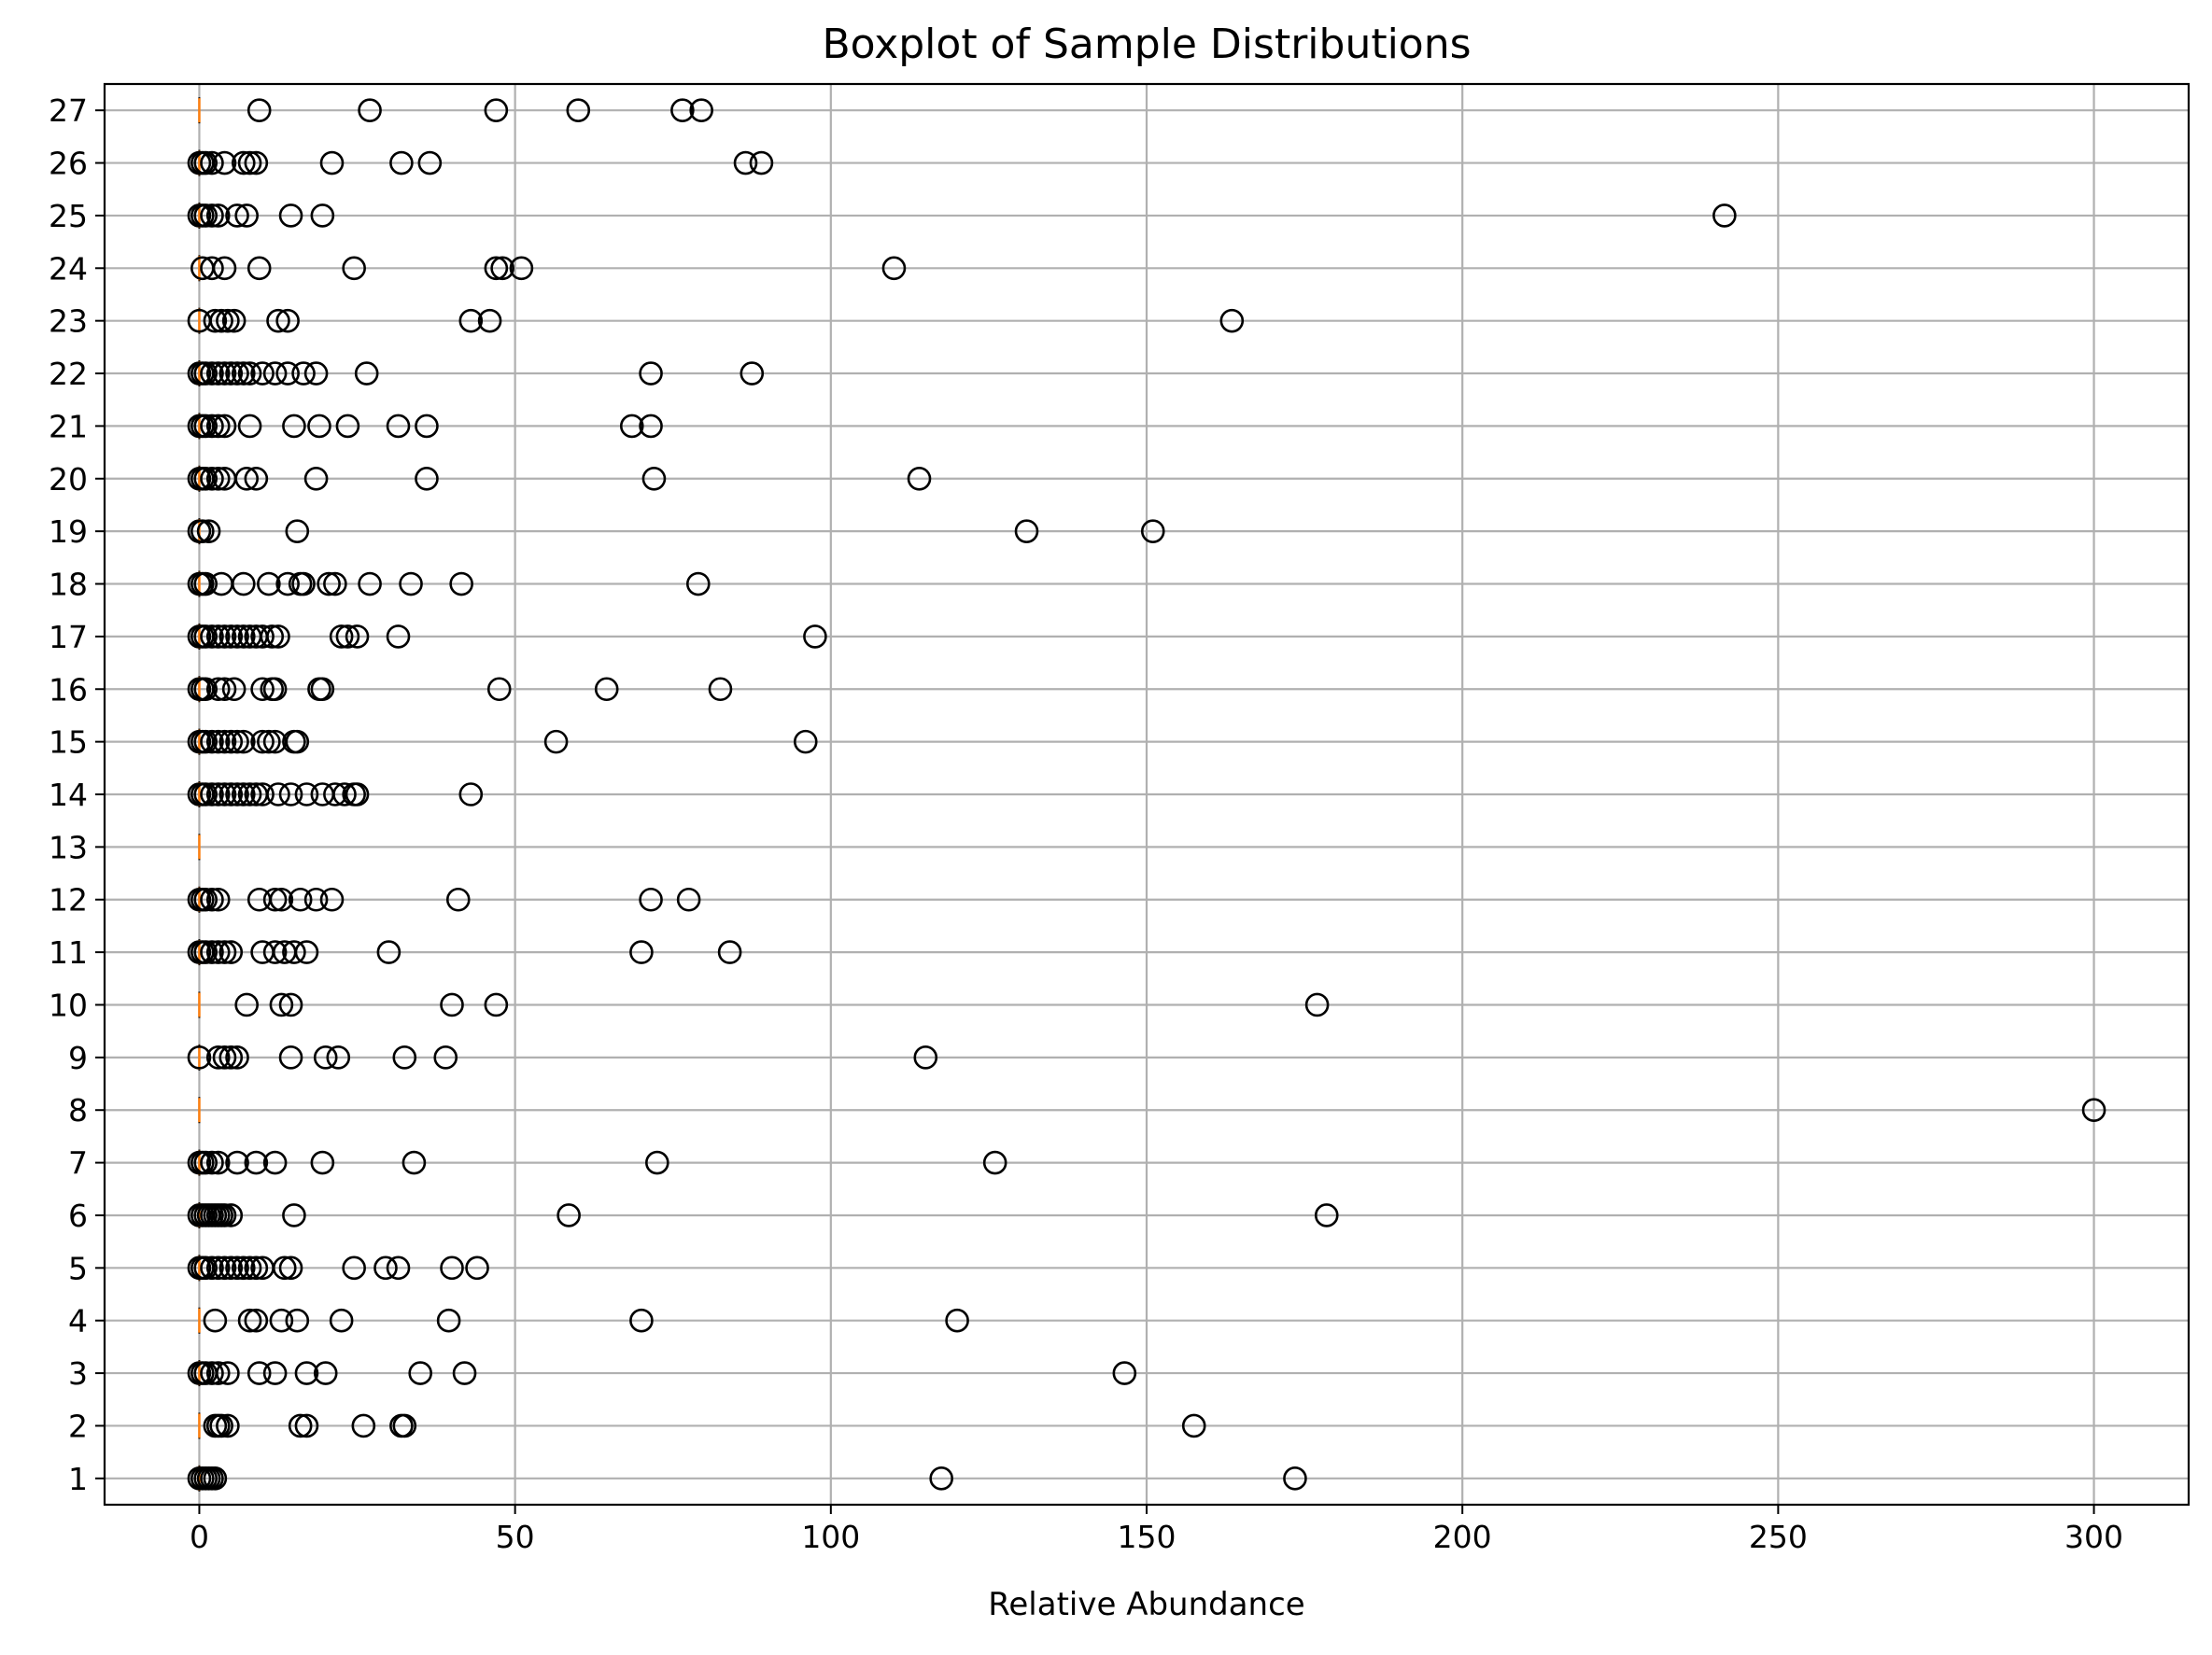 This screenshot has height=1655, width=2212. I want to click on y-tick-label: 2, so click(78, 1426).